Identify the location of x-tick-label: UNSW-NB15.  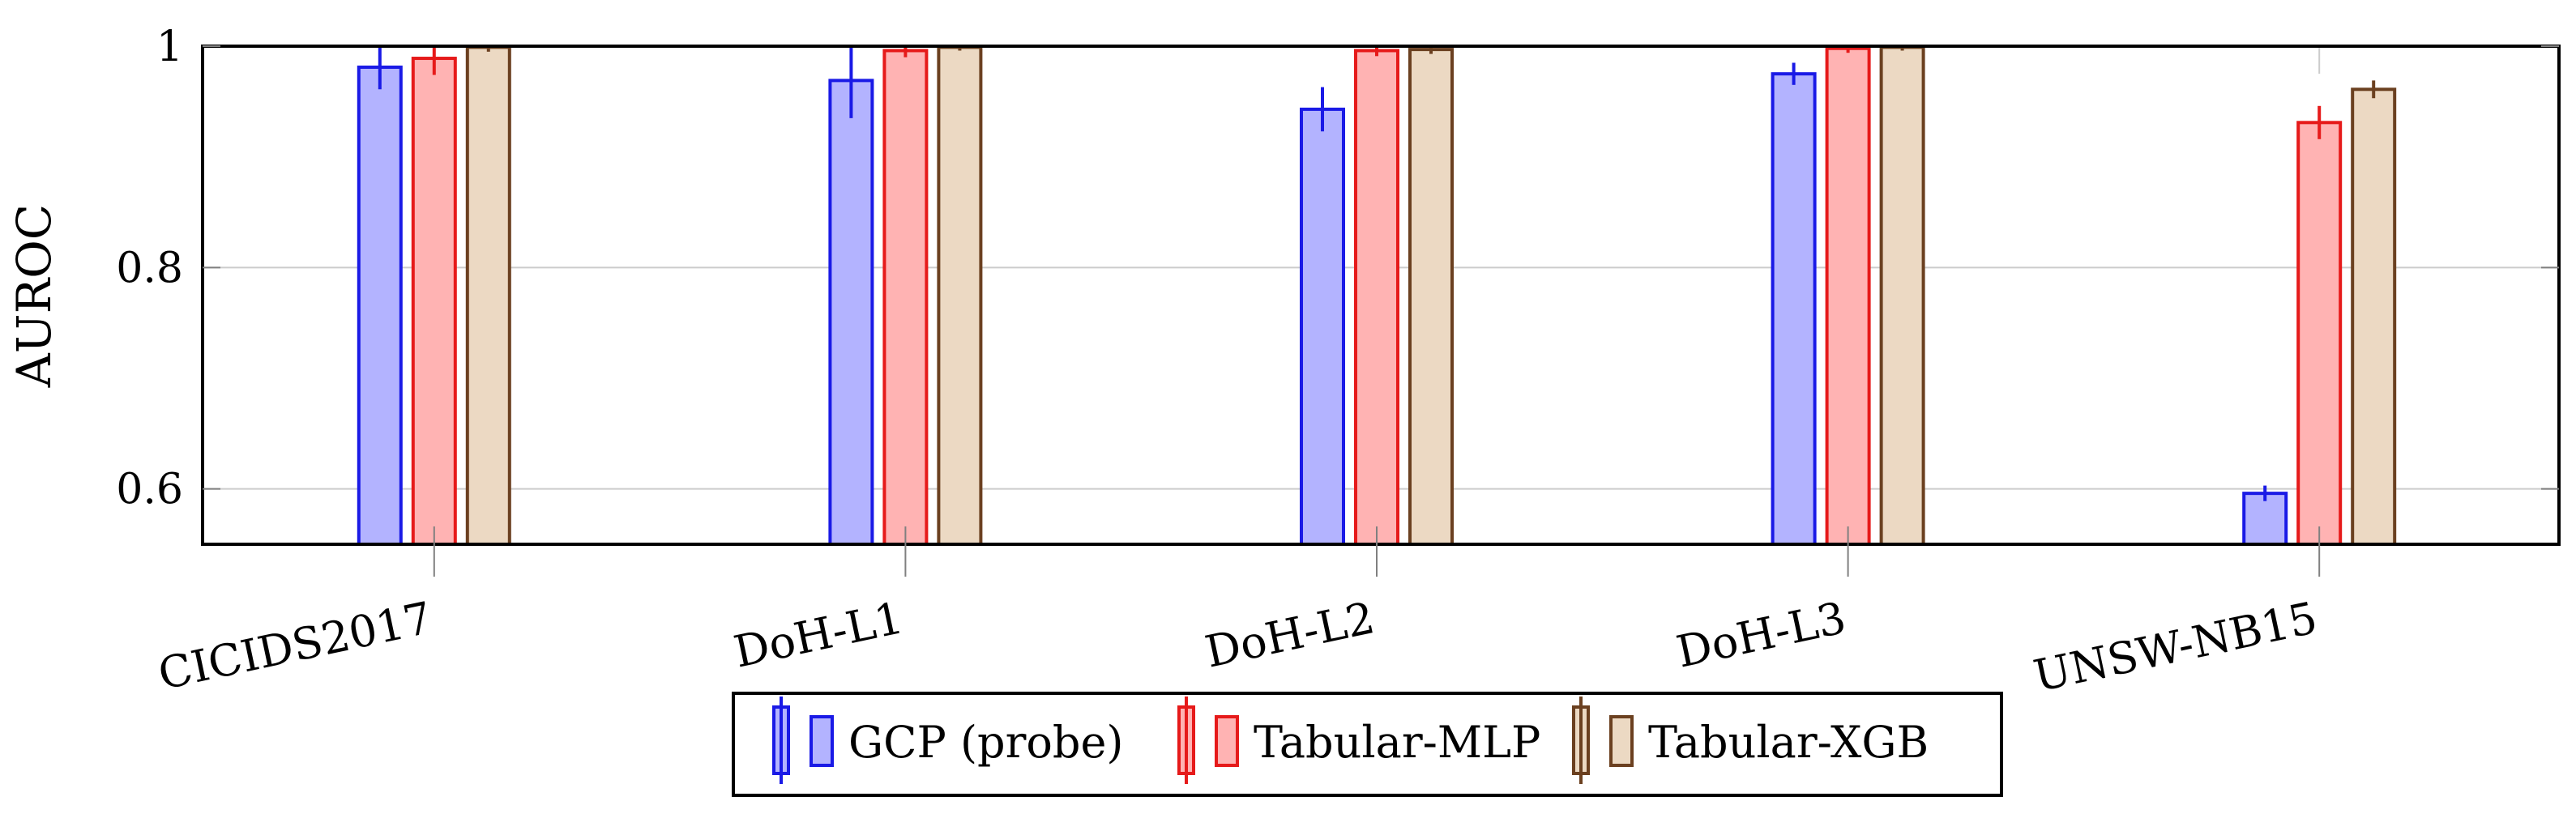
(2175, 647).